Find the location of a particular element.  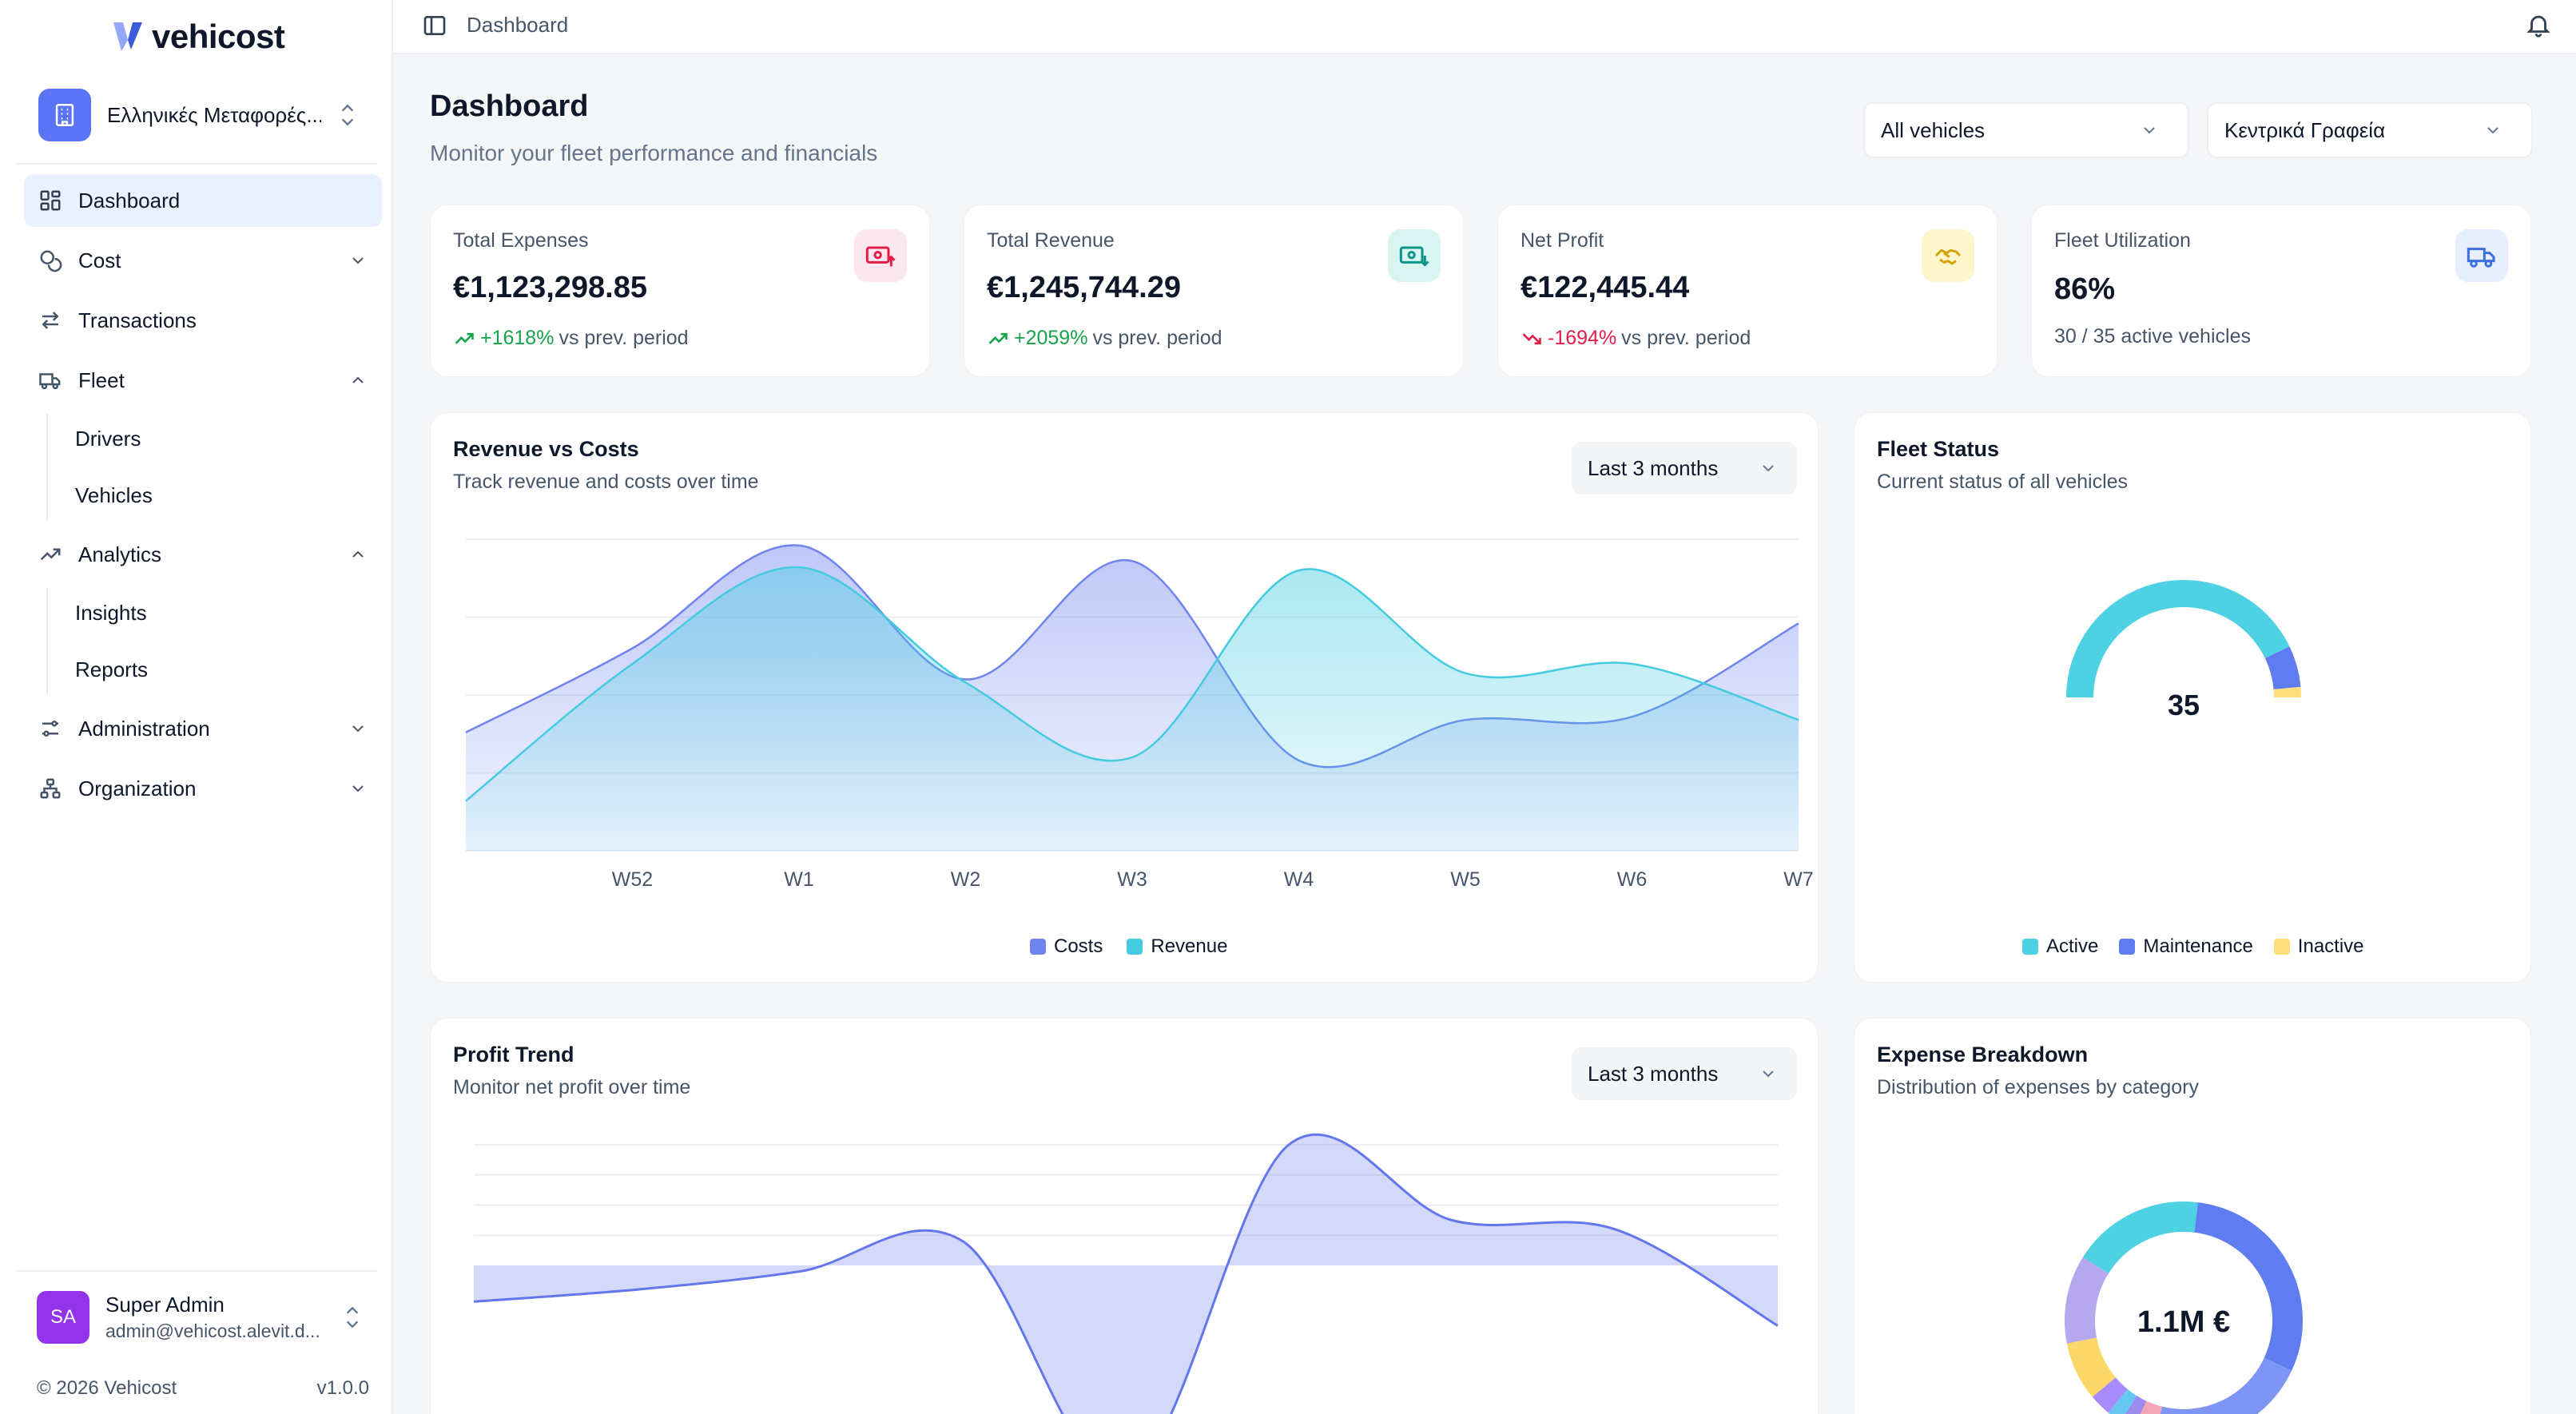

app-logo: vehicost is located at coordinates (198, 36).